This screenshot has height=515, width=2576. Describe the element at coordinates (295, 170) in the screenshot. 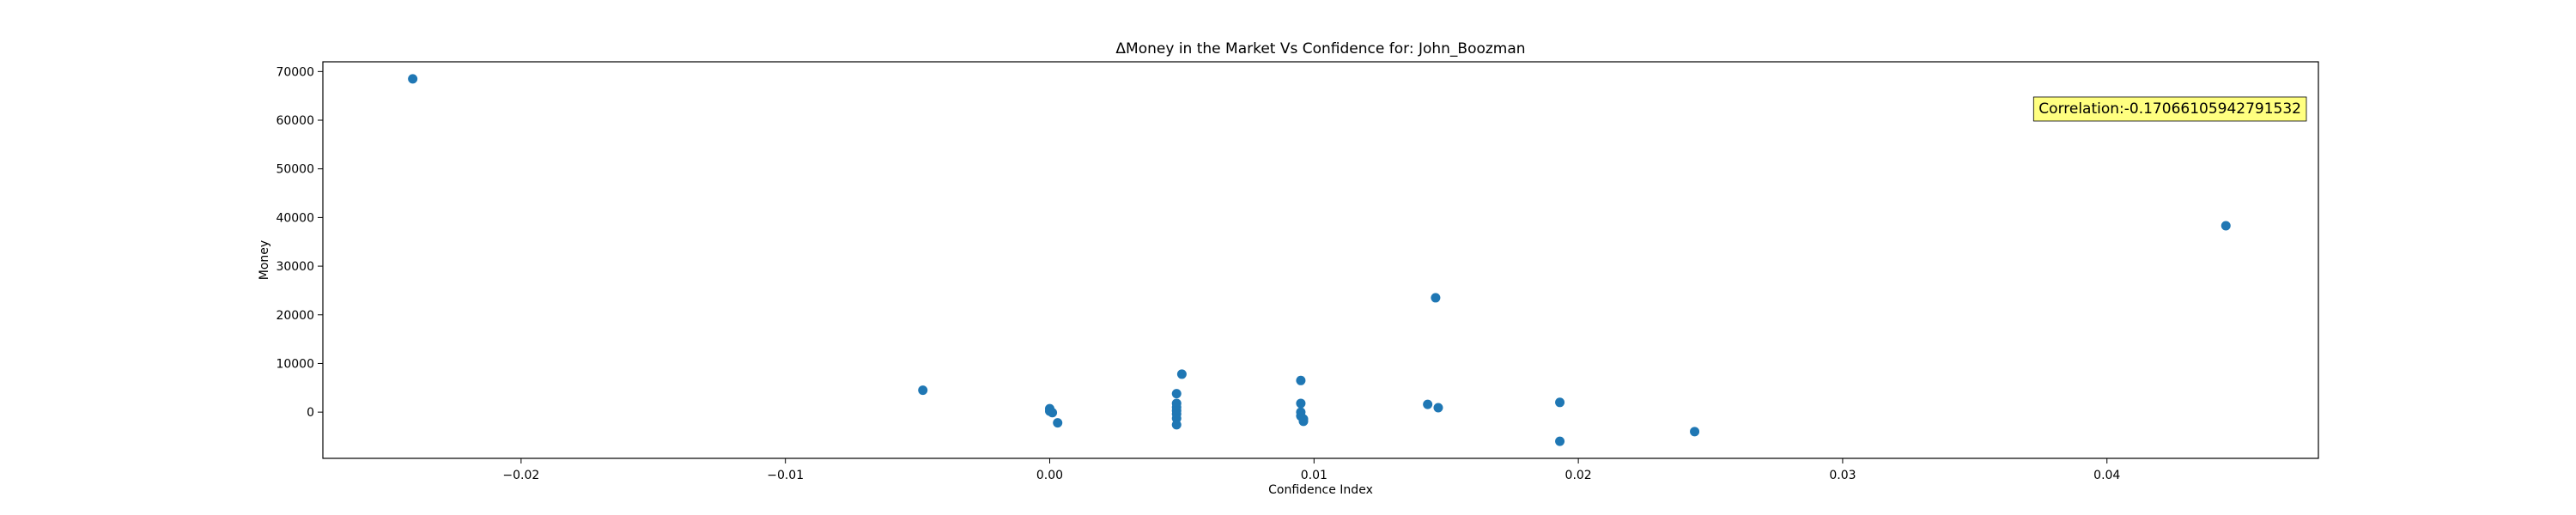

I see `y-tick-label: 50000` at that location.